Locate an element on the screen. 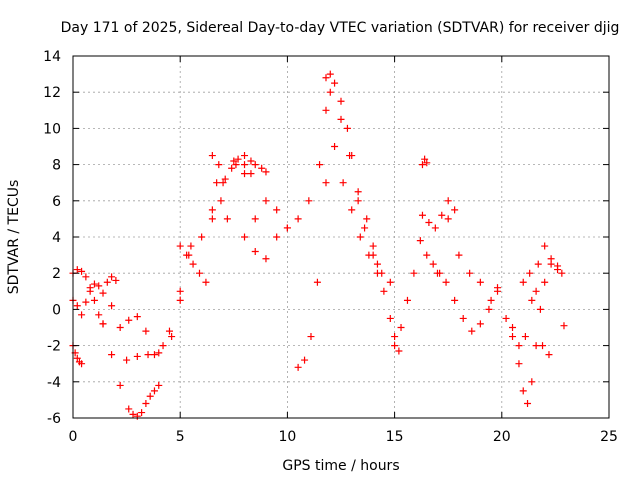  x-tick-label: 20 is located at coordinates (502, 437).